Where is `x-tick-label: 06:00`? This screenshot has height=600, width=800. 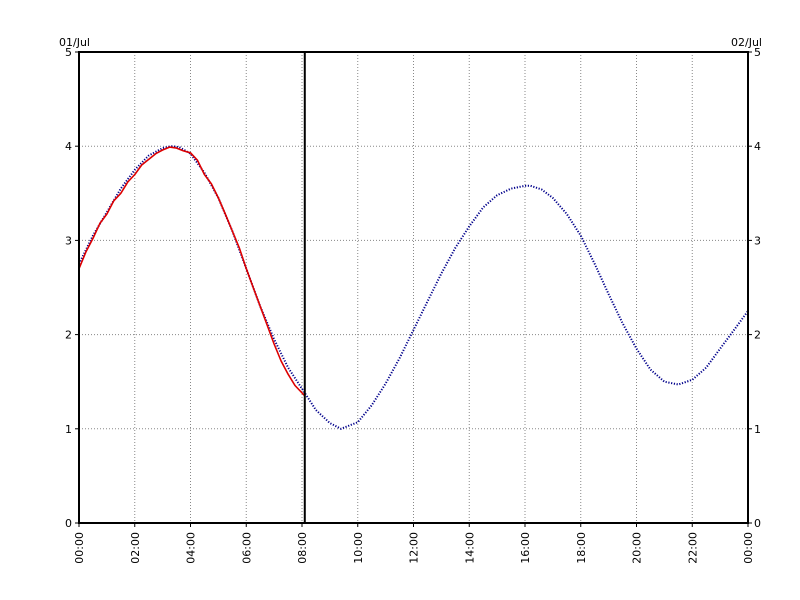 x-tick-label: 06:00 is located at coordinates (246, 548).